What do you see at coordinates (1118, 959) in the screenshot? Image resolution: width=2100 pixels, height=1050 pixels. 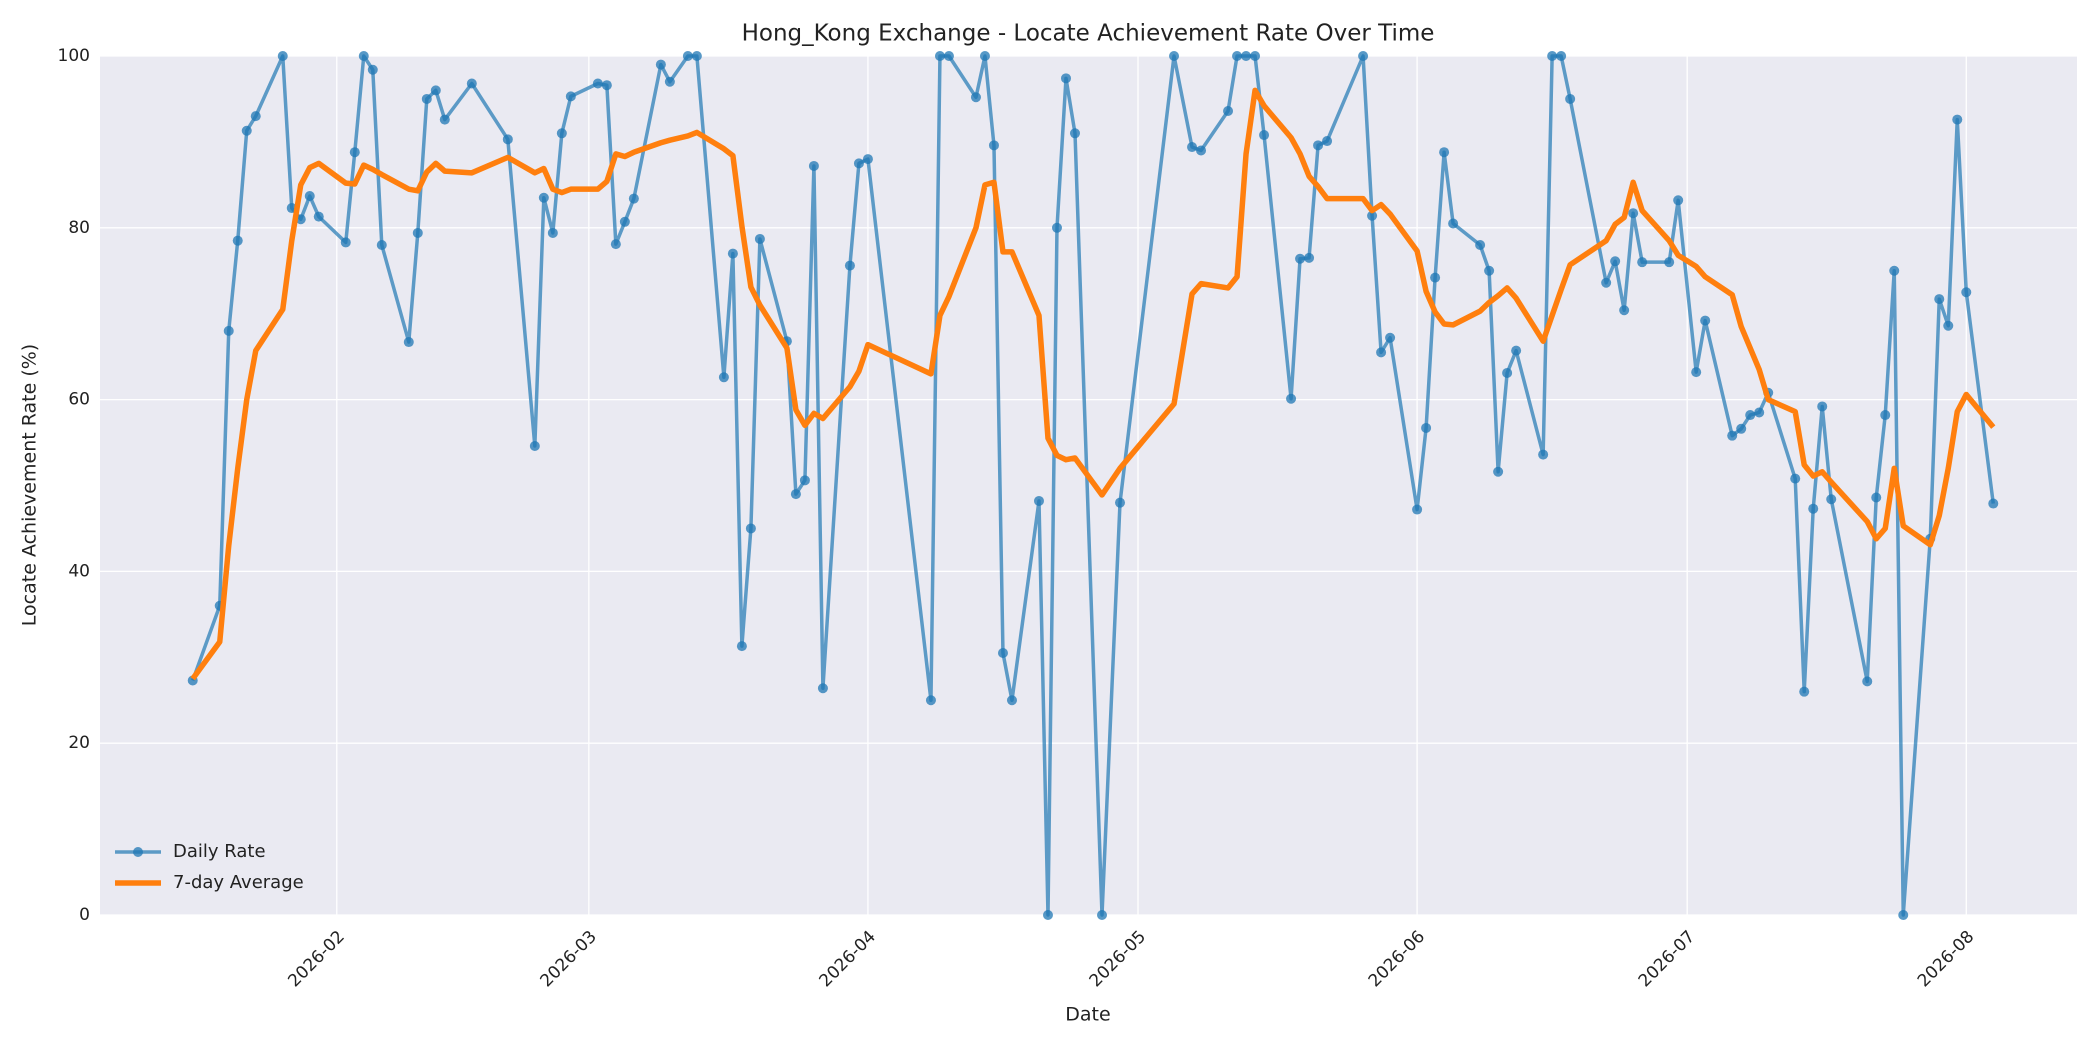 I see `x-tick-label: 2026-05` at bounding box center [1118, 959].